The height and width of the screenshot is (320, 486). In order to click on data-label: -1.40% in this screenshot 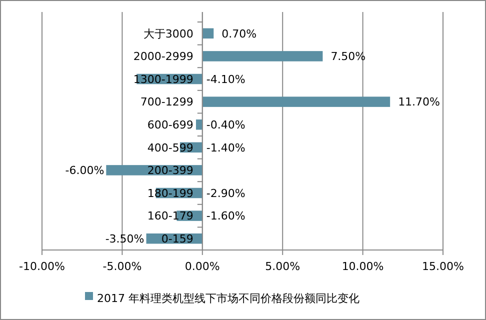, I will do `click(226, 147)`.